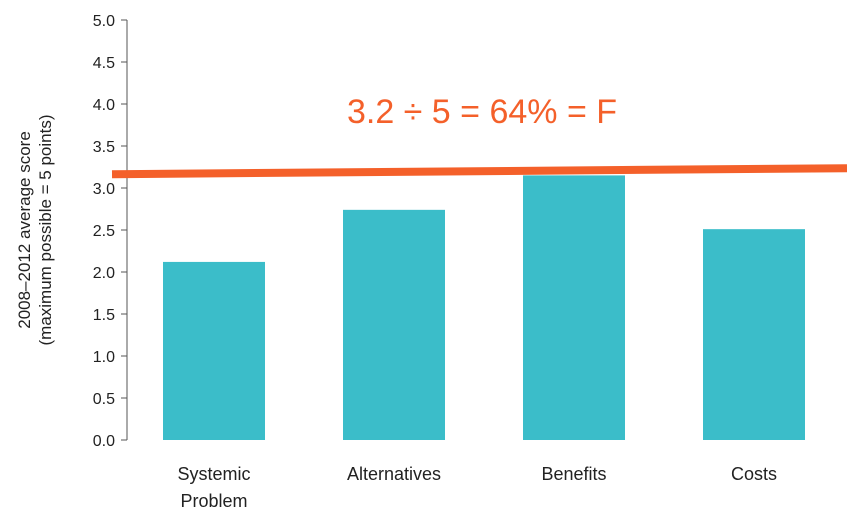 This screenshot has width=847, height=513. Describe the element at coordinates (104, 147) in the screenshot. I see `y-tick-label: 3.5` at that location.